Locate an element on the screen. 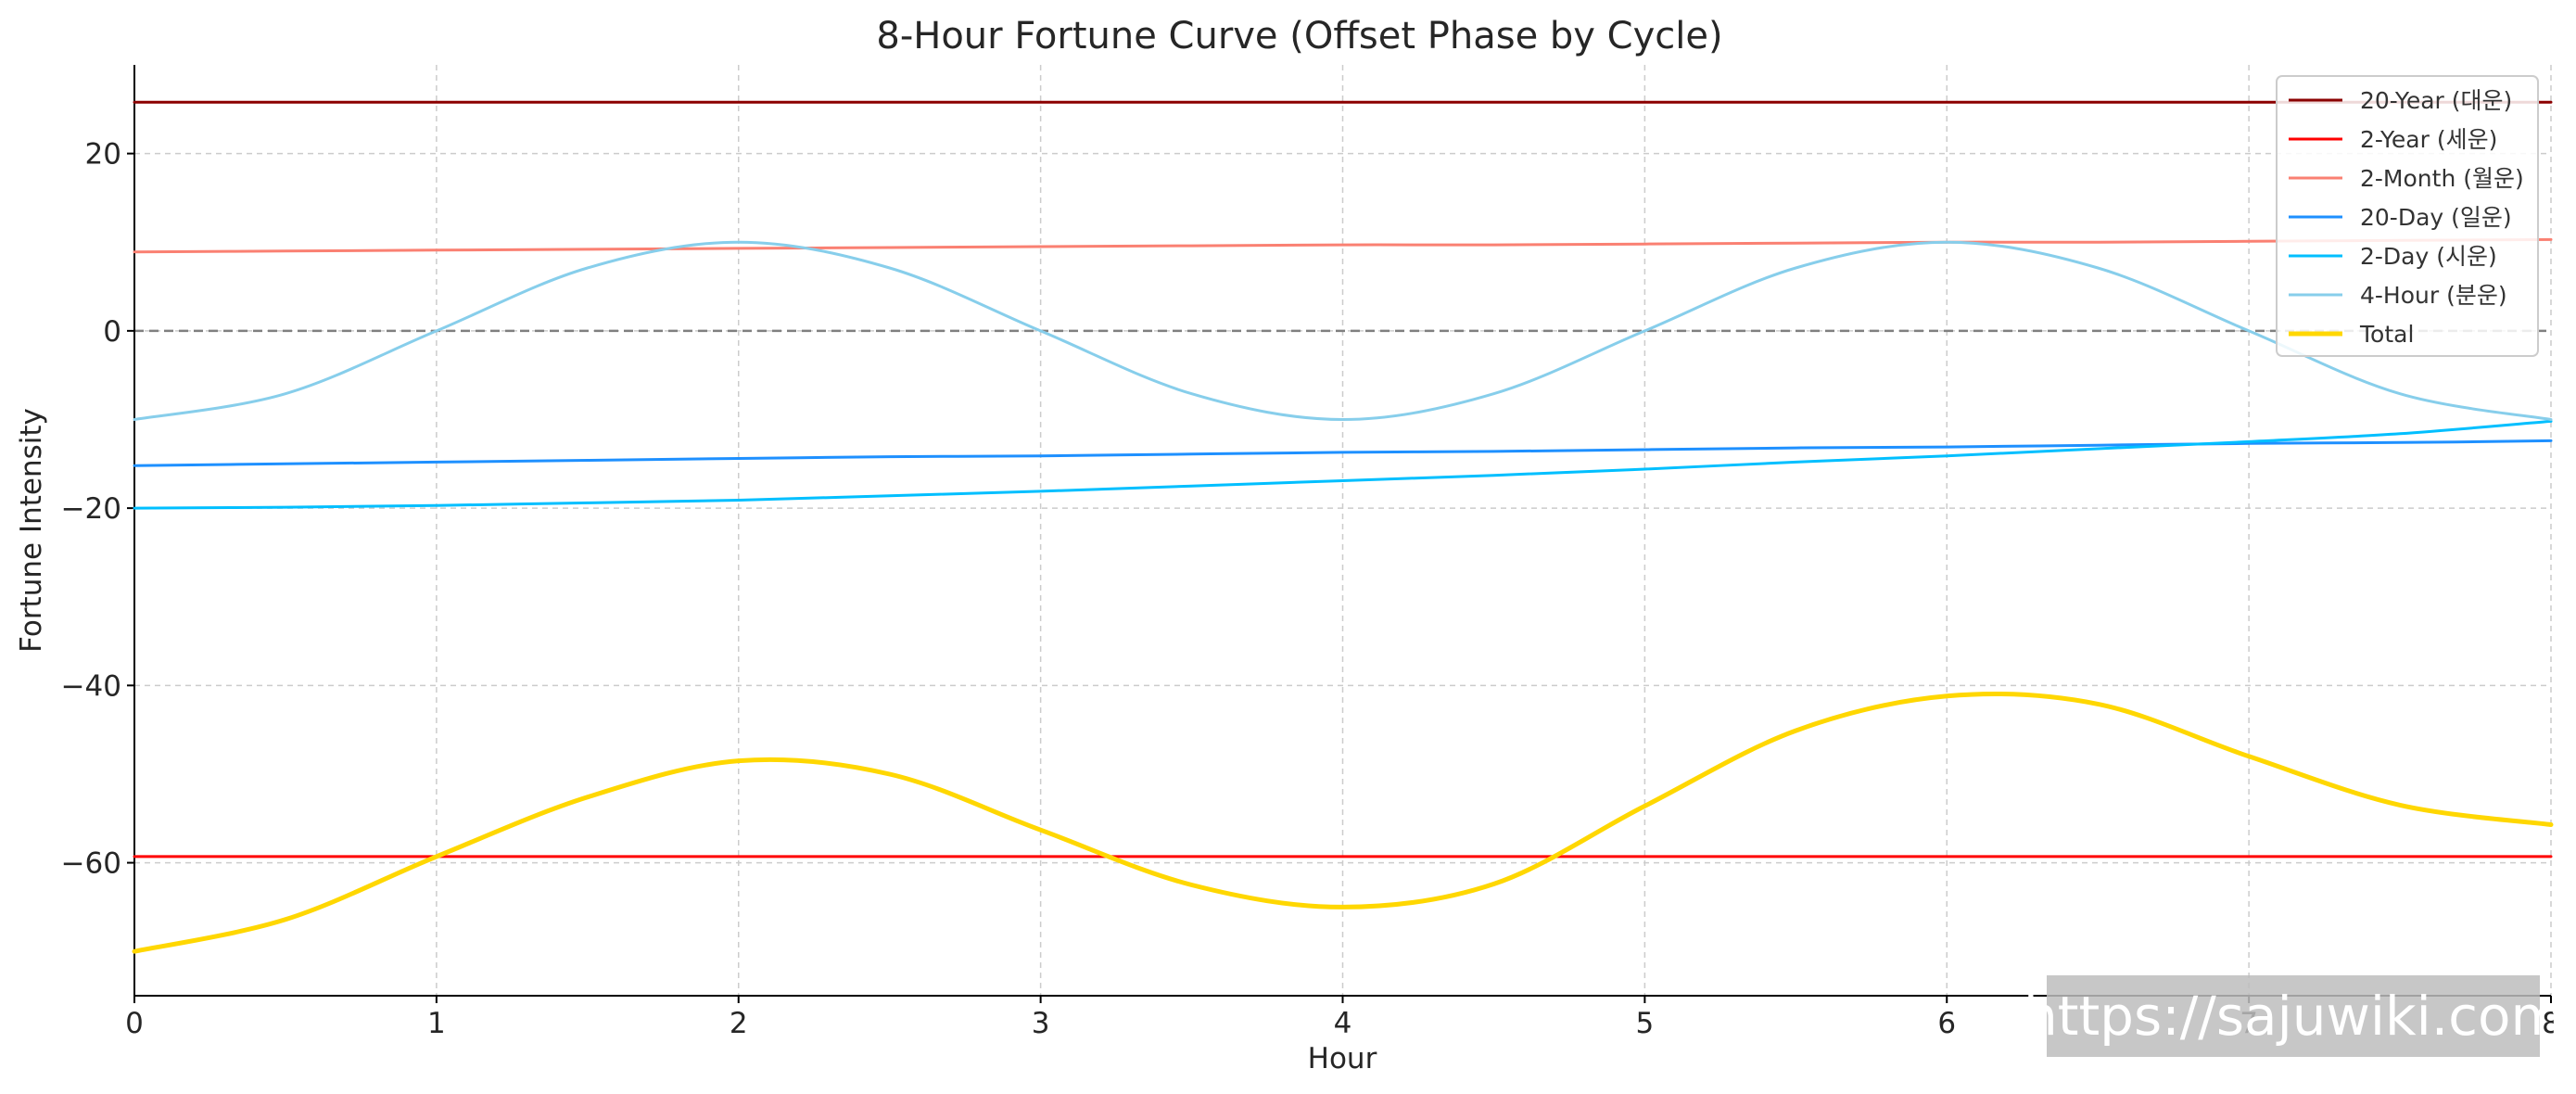 The image size is (2576, 1094). y-tick-label: 20 is located at coordinates (103, 155).